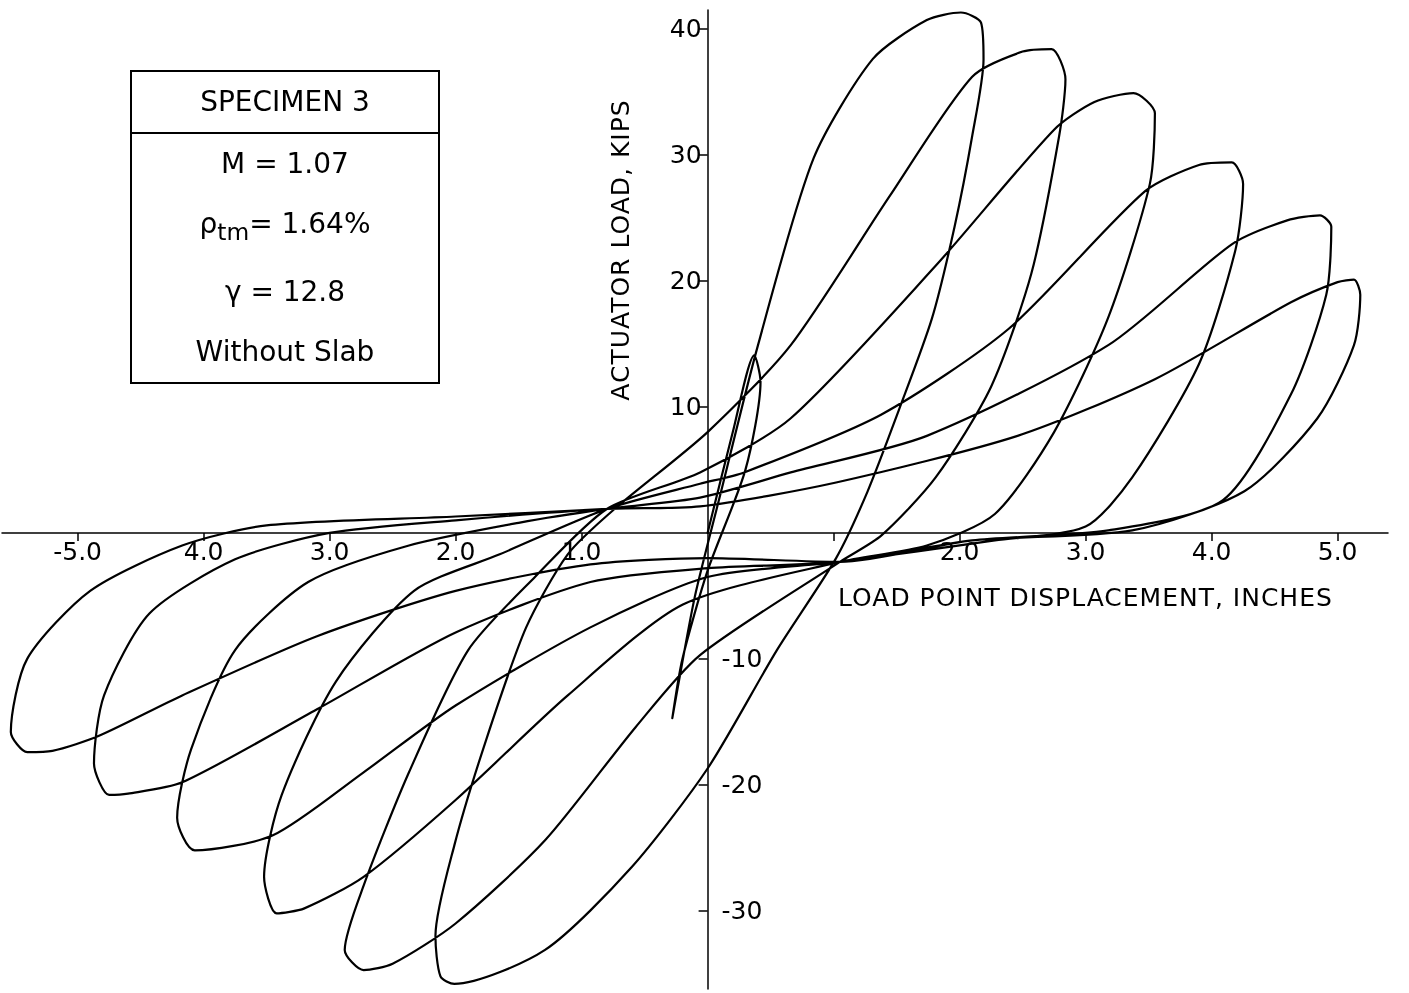 Image resolution: width=1409 pixels, height=993 pixels. Describe the element at coordinates (742, 659) in the screenshot. I see `y2-tick-label: -10` at that location.